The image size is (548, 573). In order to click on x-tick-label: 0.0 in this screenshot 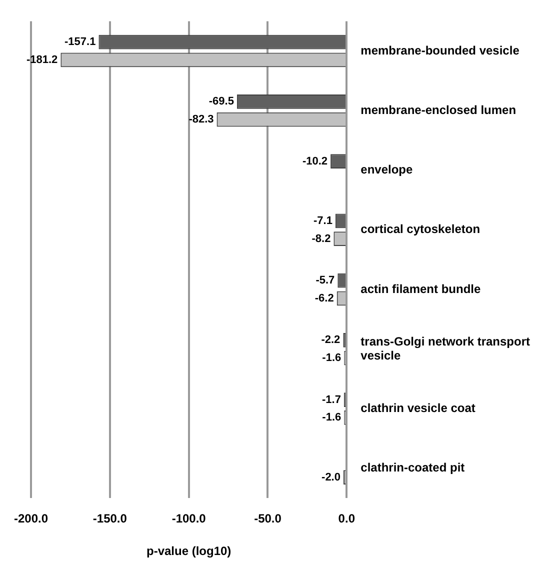, I will do `click(347, 519)`.